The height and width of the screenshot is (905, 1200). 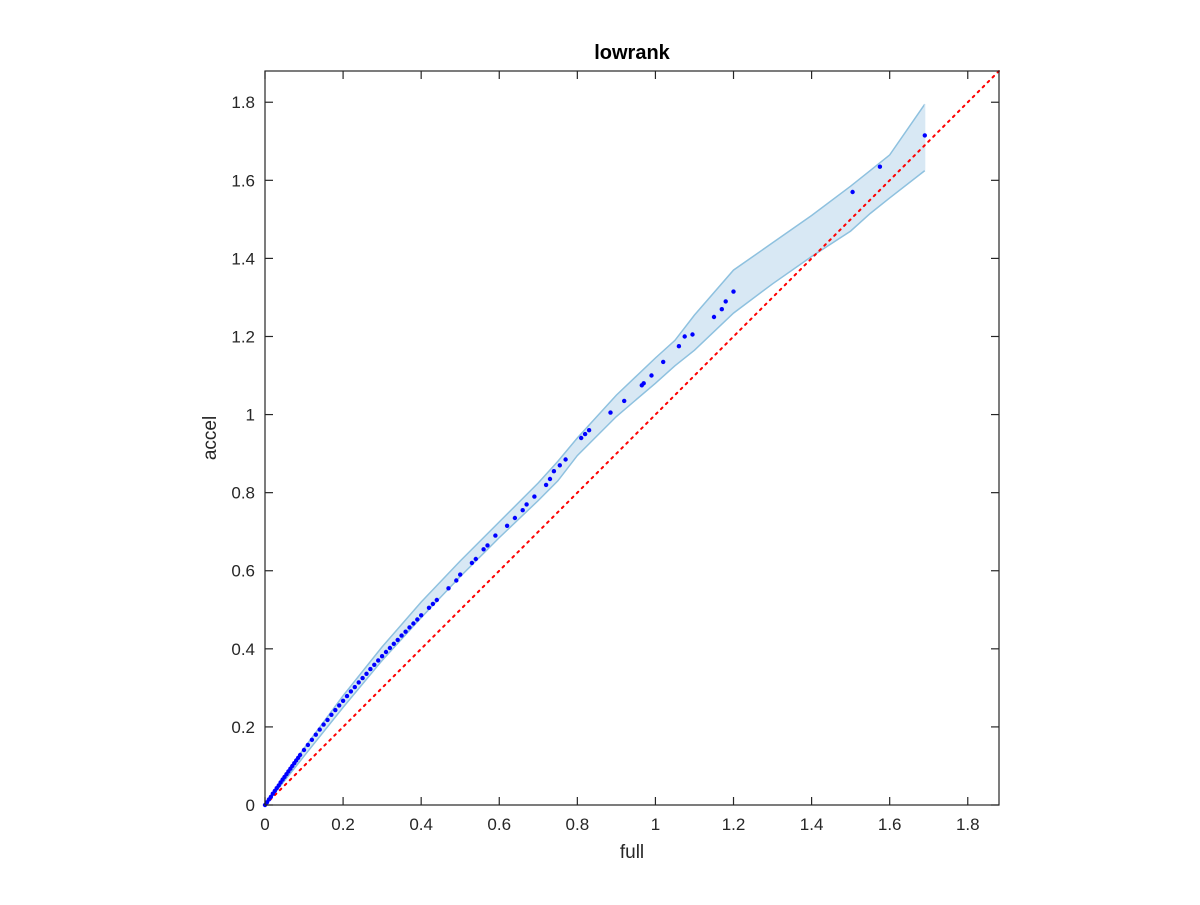 What do you see at coordinates (243, 180) in the screenshot?
I see `y-tick-label: 1.6` at bounding box center [243, 180].